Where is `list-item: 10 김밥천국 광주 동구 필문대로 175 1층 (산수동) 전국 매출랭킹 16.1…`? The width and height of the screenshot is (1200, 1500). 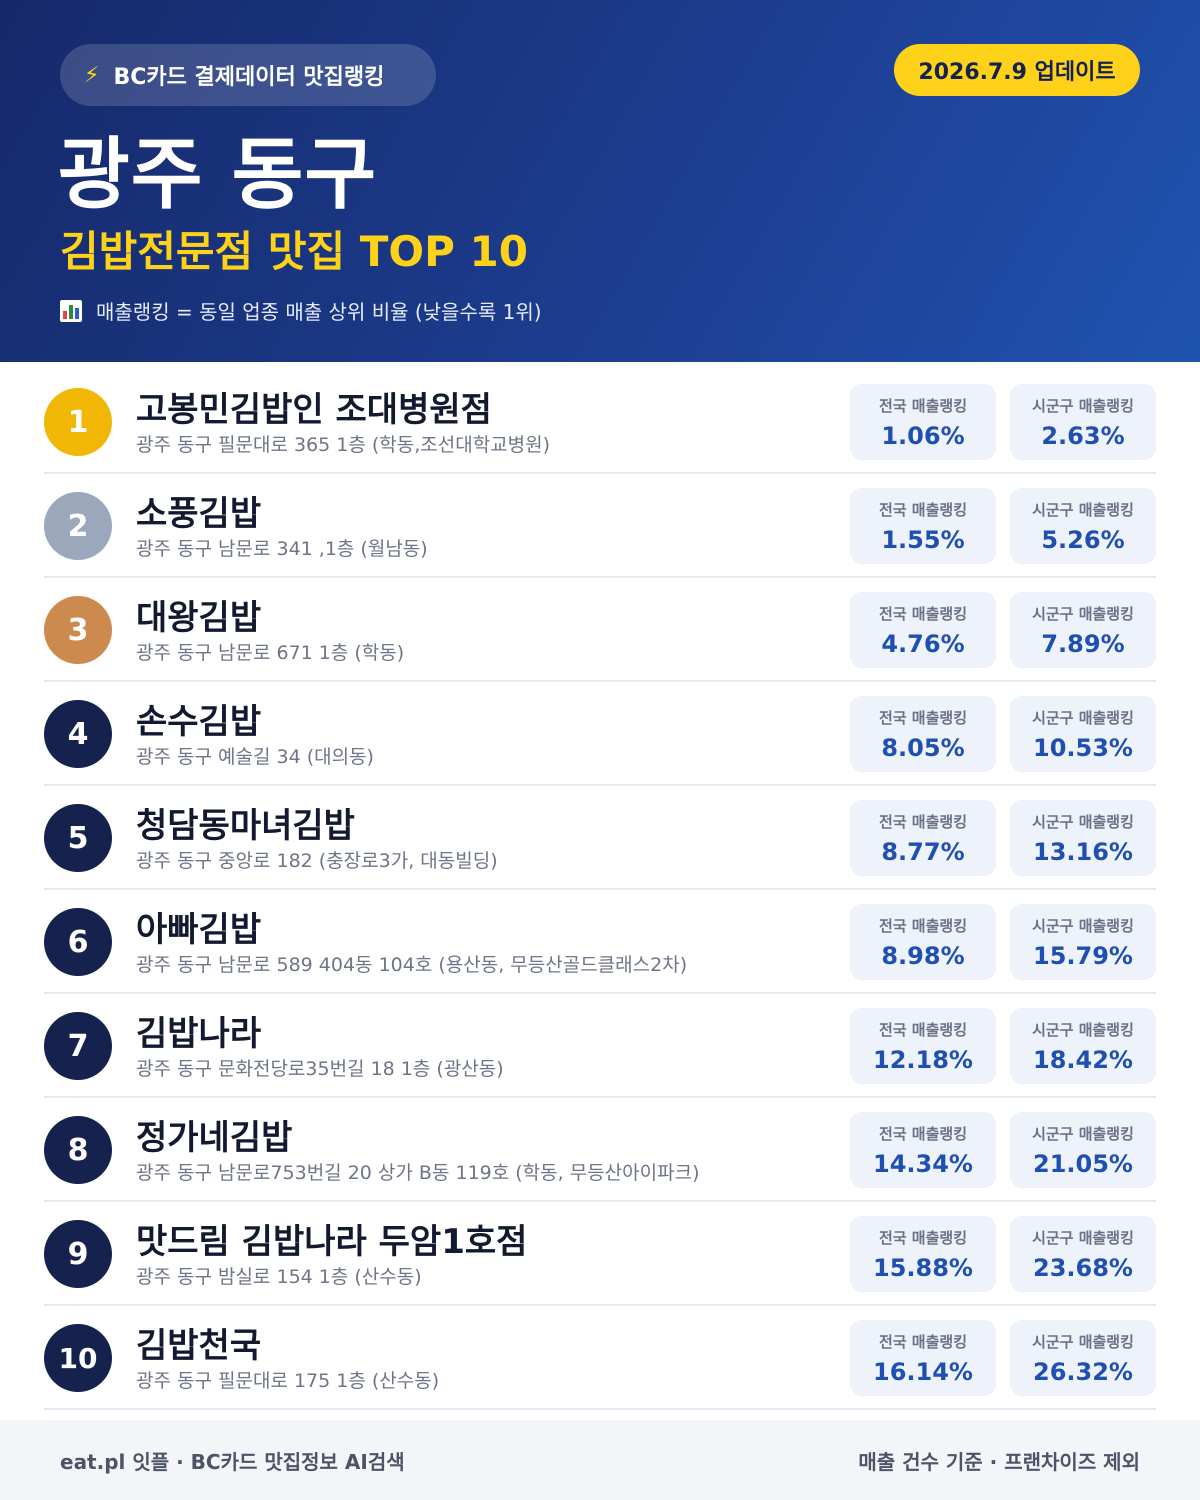
list-item: 10 김밥천국 광주 동구 필문대로 175 1층 (산수동) 전국 매출랭킹 16.1… is located at coordinates (600, 1358).